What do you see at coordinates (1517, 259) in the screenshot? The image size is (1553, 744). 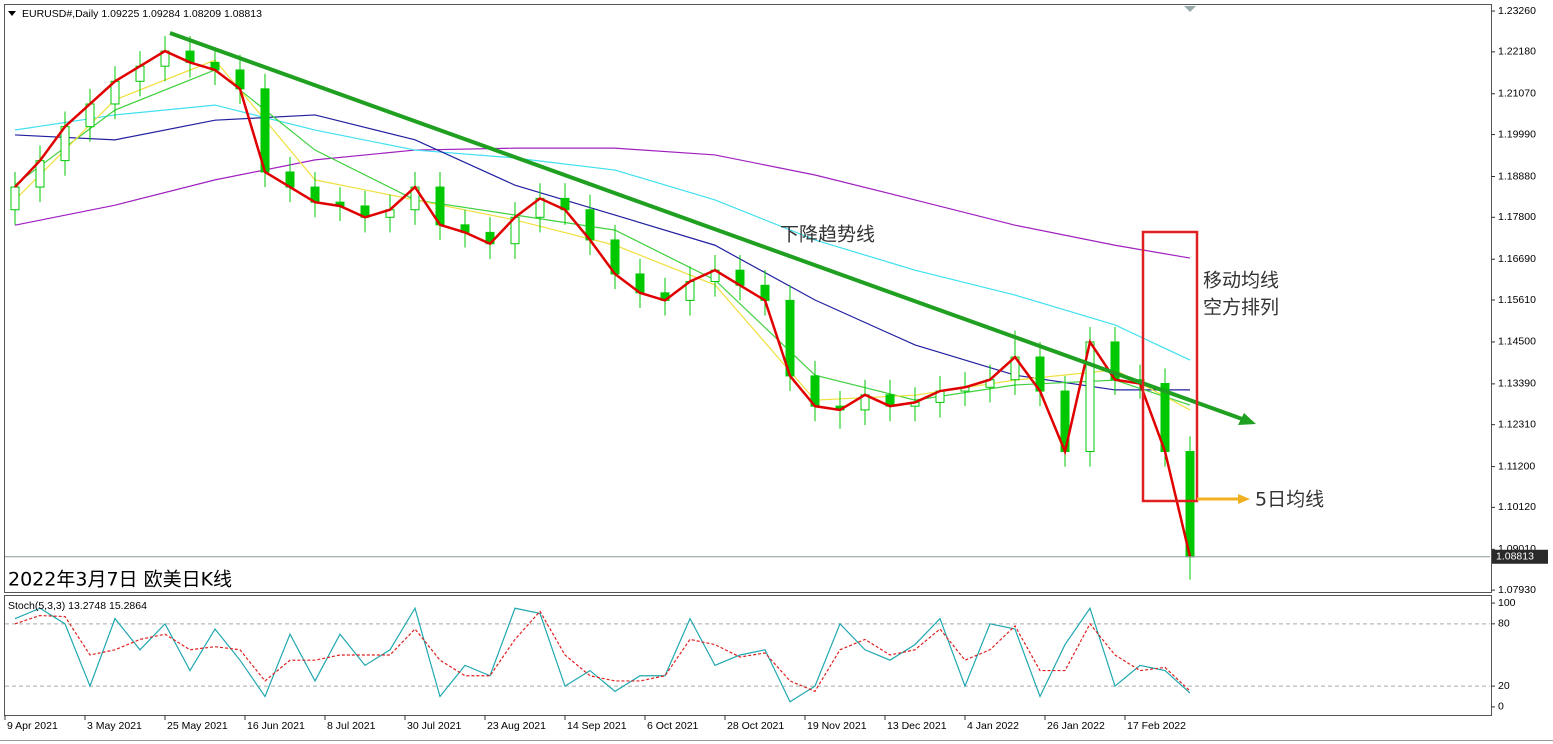 I see `y-tick-label: 1.16690` at bounding box center [1517, 259].